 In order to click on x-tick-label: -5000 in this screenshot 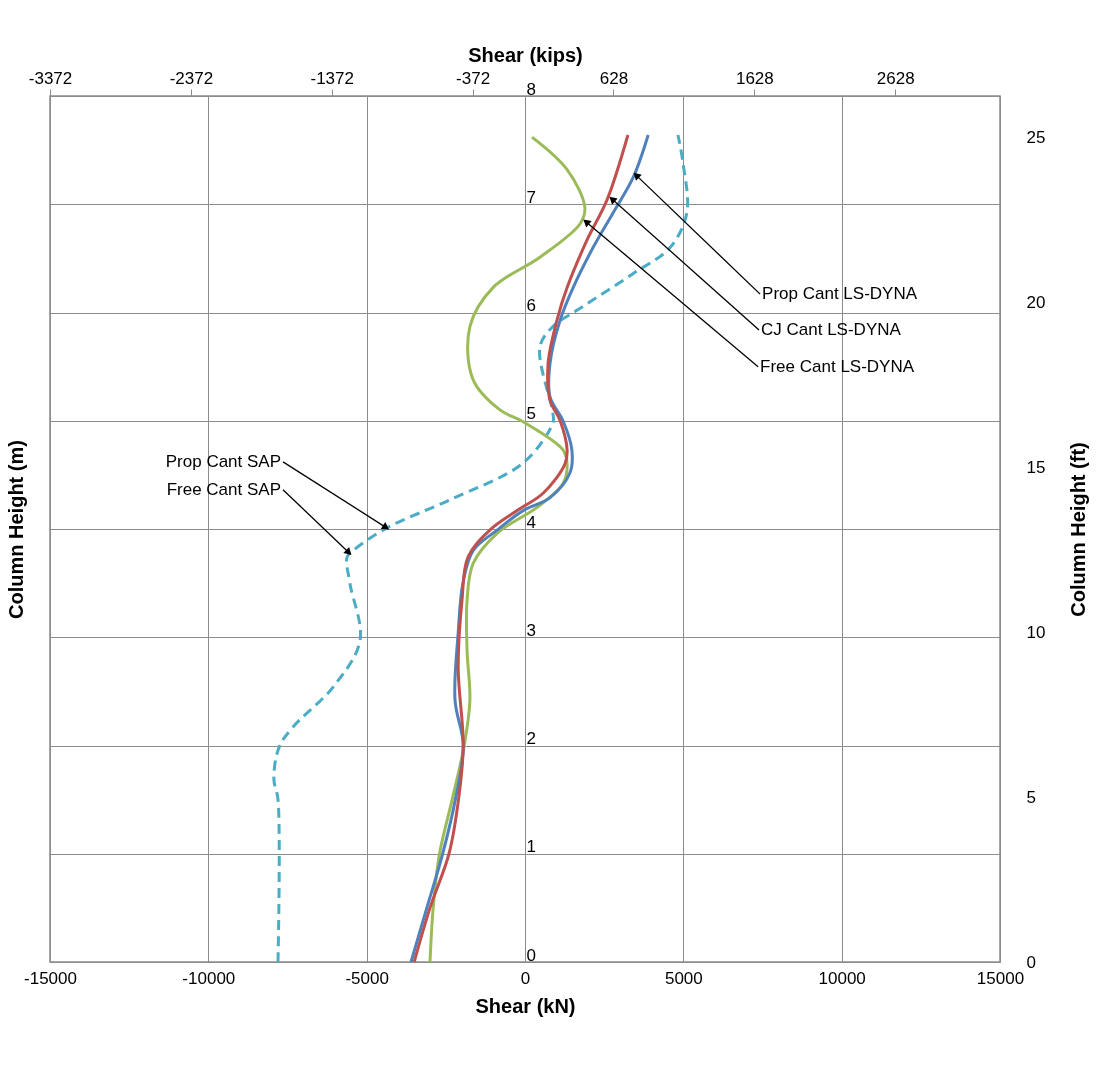, I will do `click(367, 978)`.